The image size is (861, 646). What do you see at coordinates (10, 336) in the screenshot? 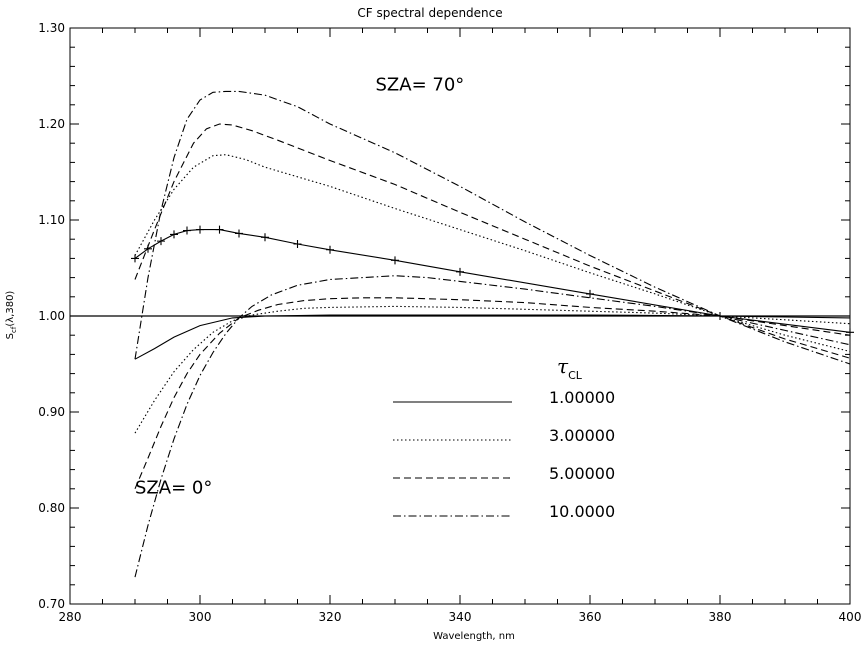
I see `y-axis-label-main: S` at bounding box center [10, 336].